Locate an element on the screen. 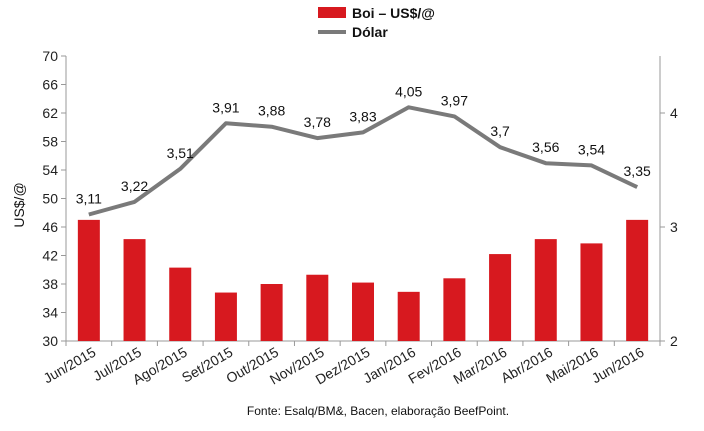 This screenshot has height=431, width=704. legend-bar-swatch is located at coordinates (332, 12).